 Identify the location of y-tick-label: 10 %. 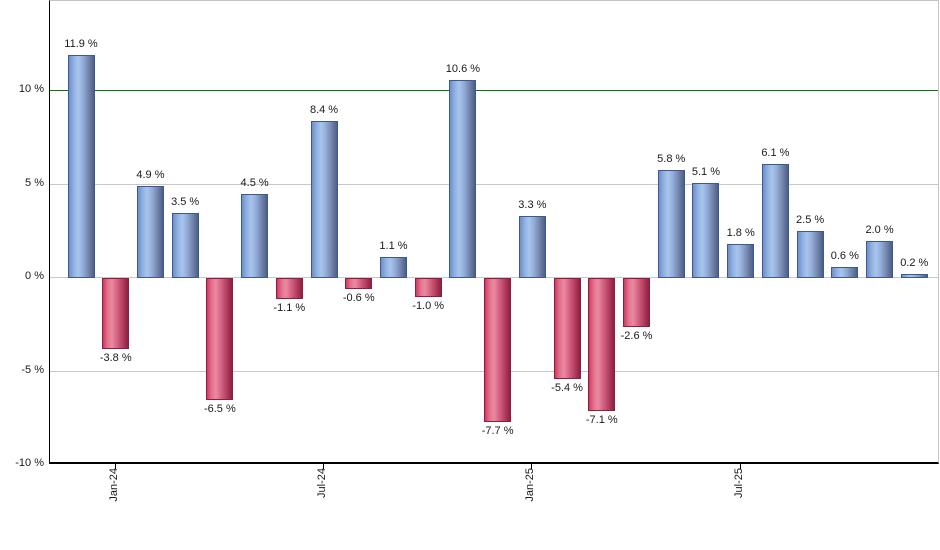
(31, 89).